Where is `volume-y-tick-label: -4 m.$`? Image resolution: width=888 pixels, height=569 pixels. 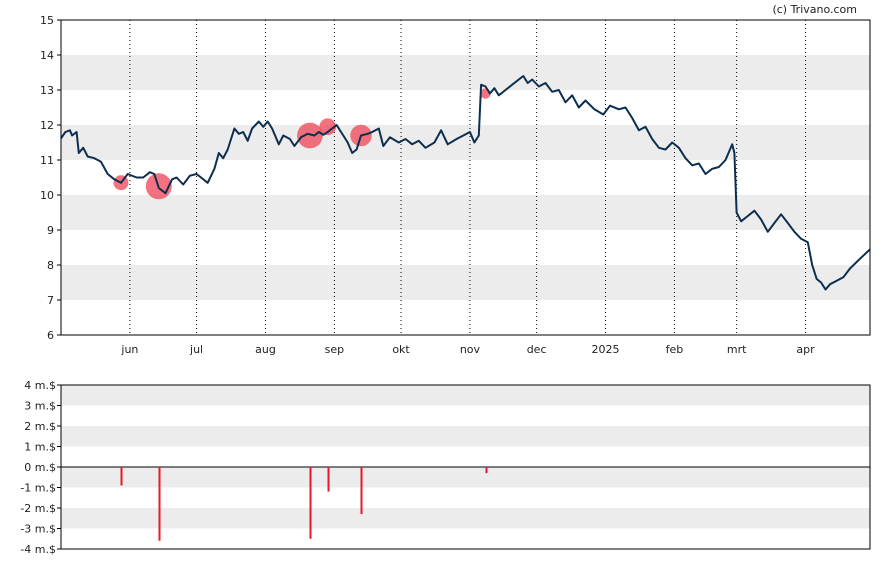
volume-y-tick-label: -4 m.$ is located at coordinates (38, 549).